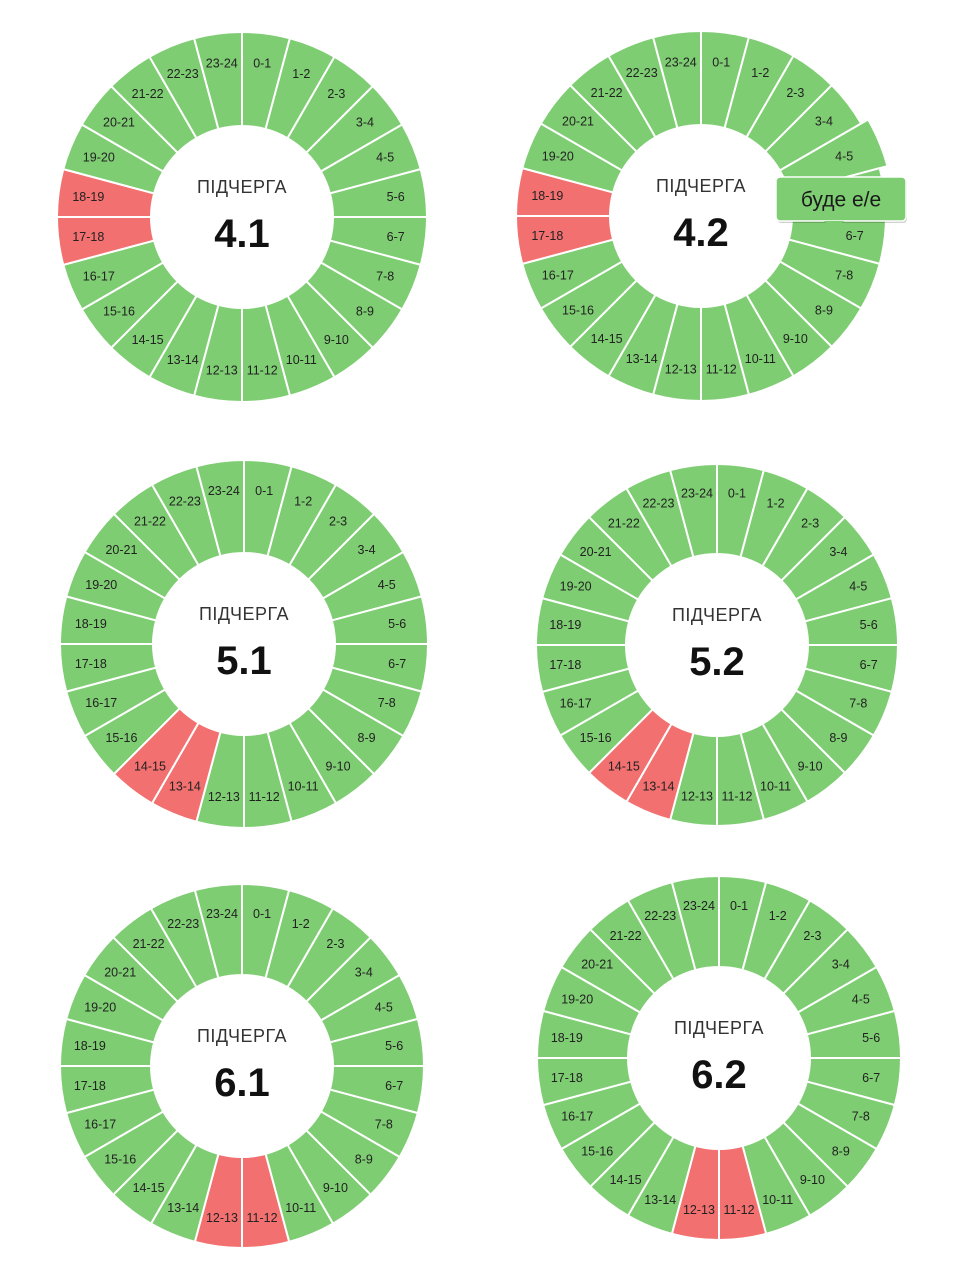 This screenshot has width=960, height=1280. I want to click on tooltip-text: буде е/е, so click(841, 200).